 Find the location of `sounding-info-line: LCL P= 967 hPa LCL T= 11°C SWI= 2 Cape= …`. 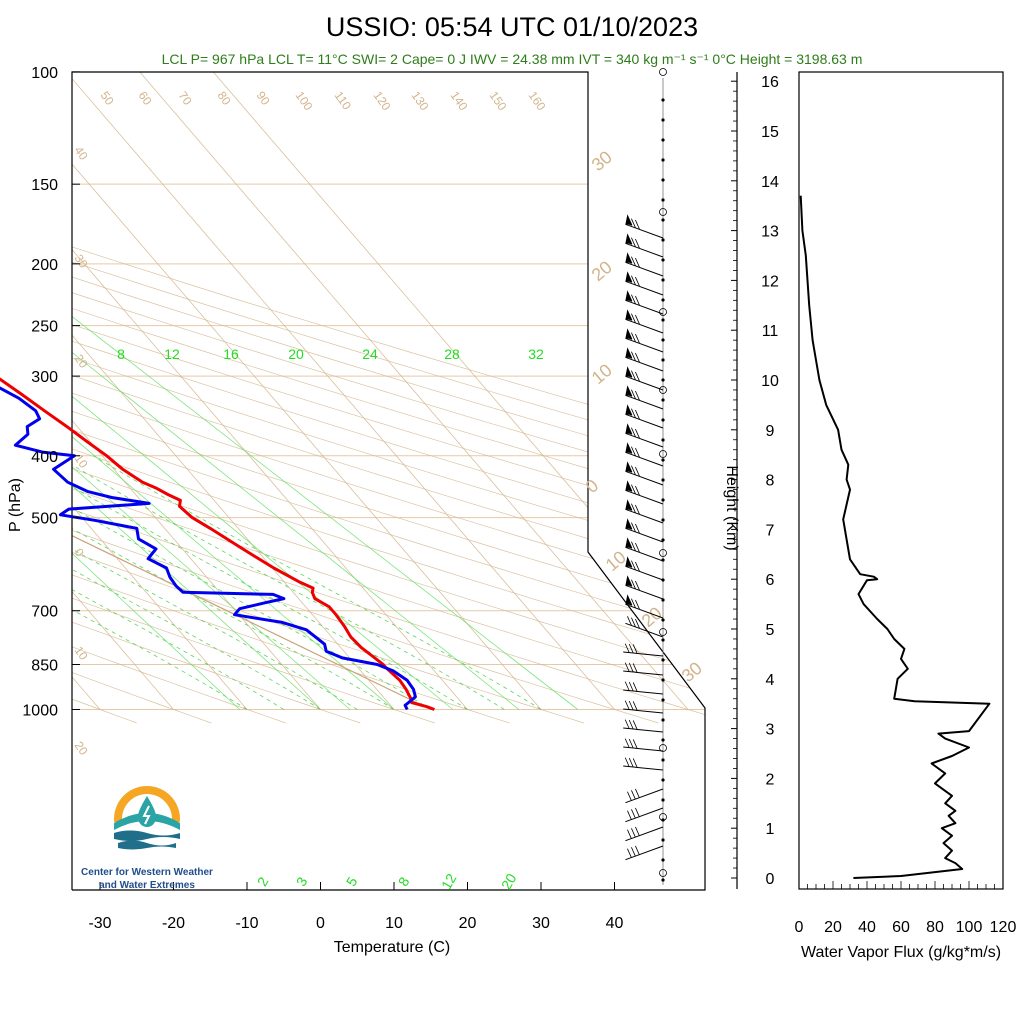

sounding-info-line: LCL P= 967 hPa LCL T= 11°C SWI= 2 Cape= … is located at coordinates (512, 59).